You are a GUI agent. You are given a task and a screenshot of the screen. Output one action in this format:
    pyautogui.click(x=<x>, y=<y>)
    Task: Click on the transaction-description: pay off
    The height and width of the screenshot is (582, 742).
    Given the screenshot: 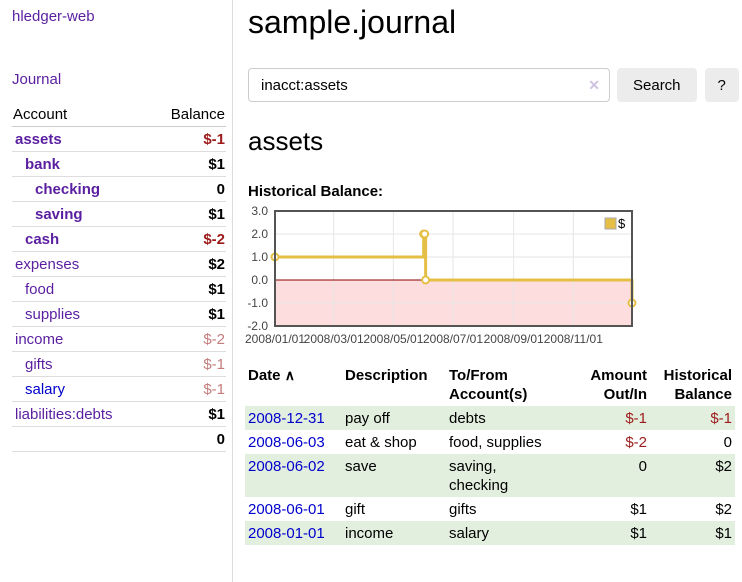 What is the action you would take?
    pyautogui.click(x=394, y=418)
    